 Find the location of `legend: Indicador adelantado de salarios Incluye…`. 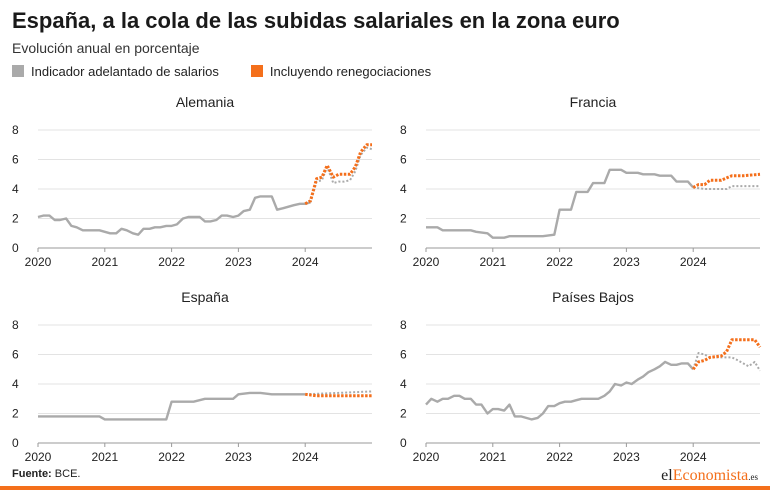

legend: Indicador adelantado de salarios Incluye… is located at coordinates (237, 71).